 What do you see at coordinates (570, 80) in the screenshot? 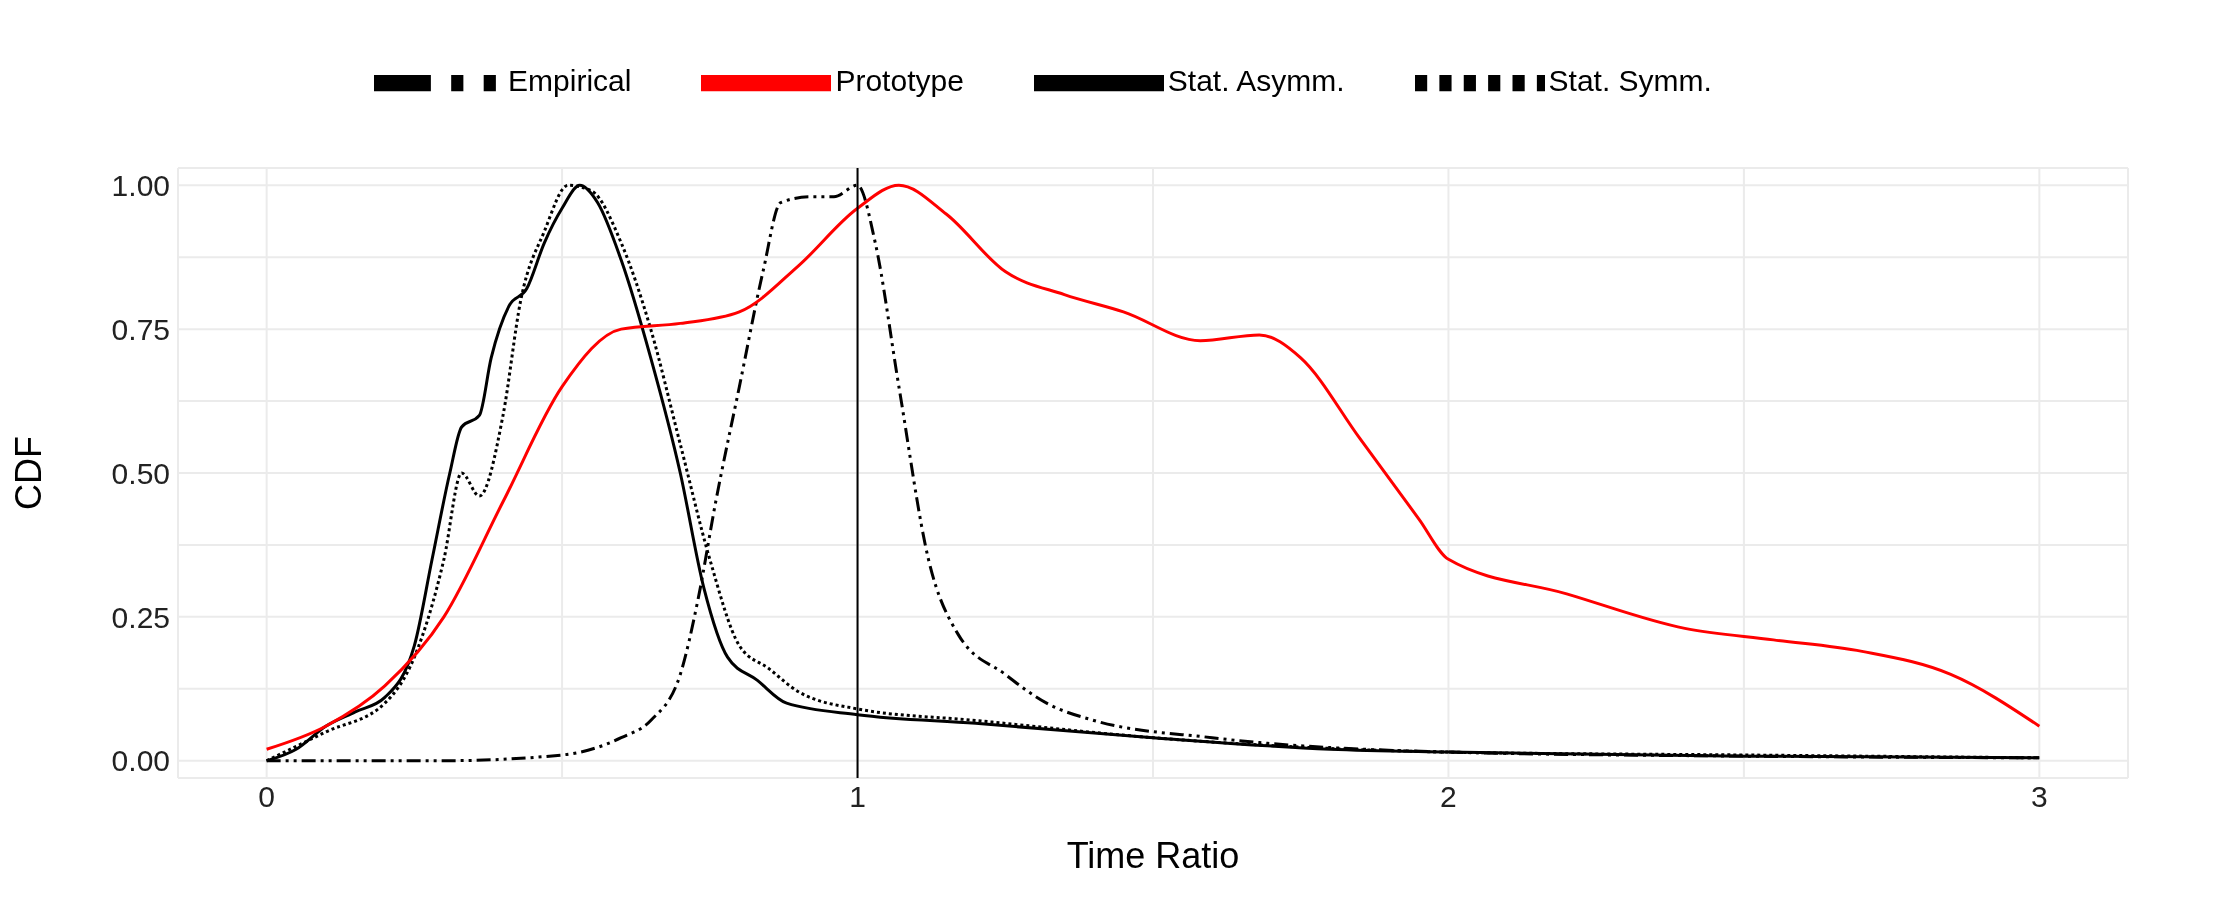
I see `legend-label: Empirical` at bounding box center [570, 80].